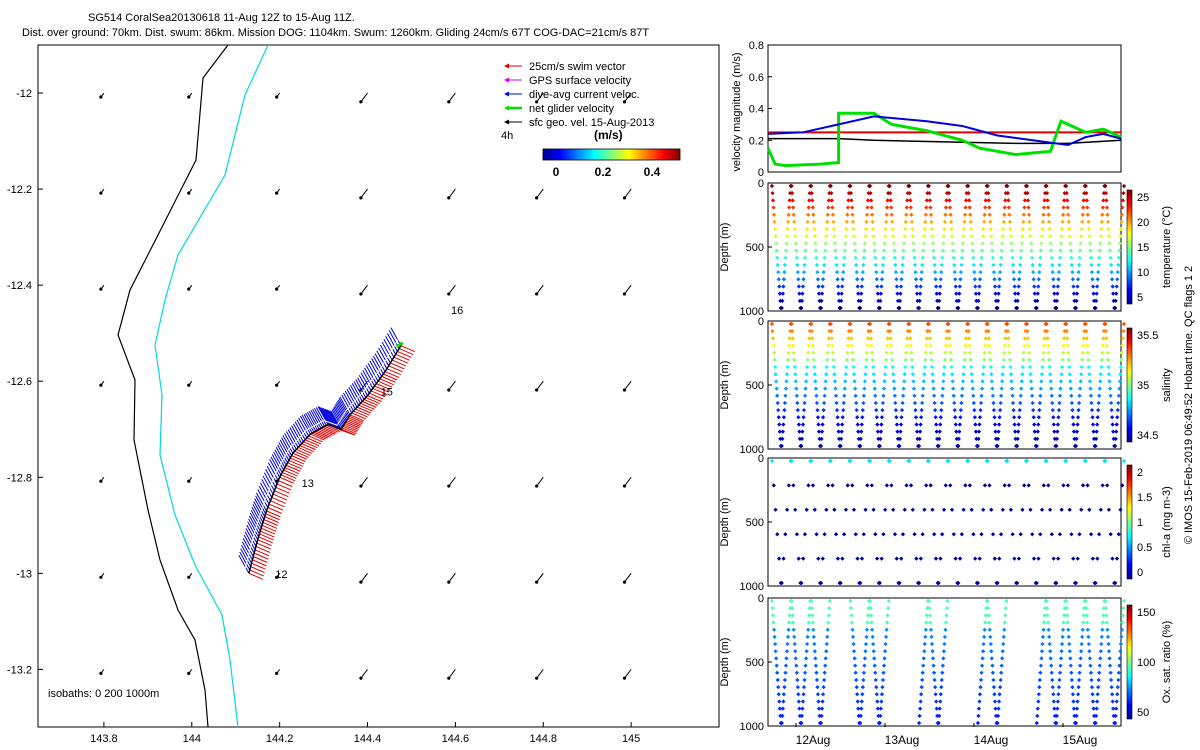  Describe the element at coordinates (761, 599) in the screenshot. I see `depth-tick-label: 0` at that location.